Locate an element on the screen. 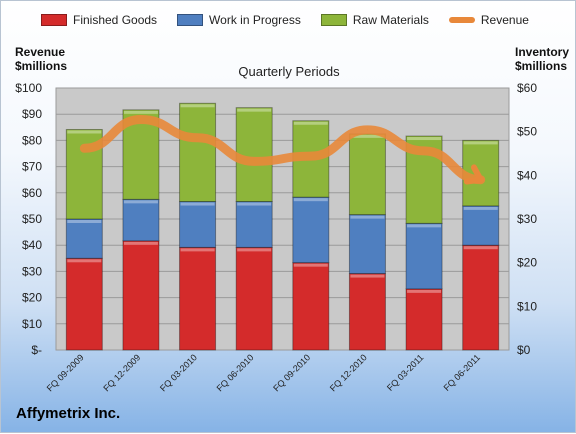 This screenshot has height=434, width=576. right-tick-label: $0 is located at coordinates (524, 350).